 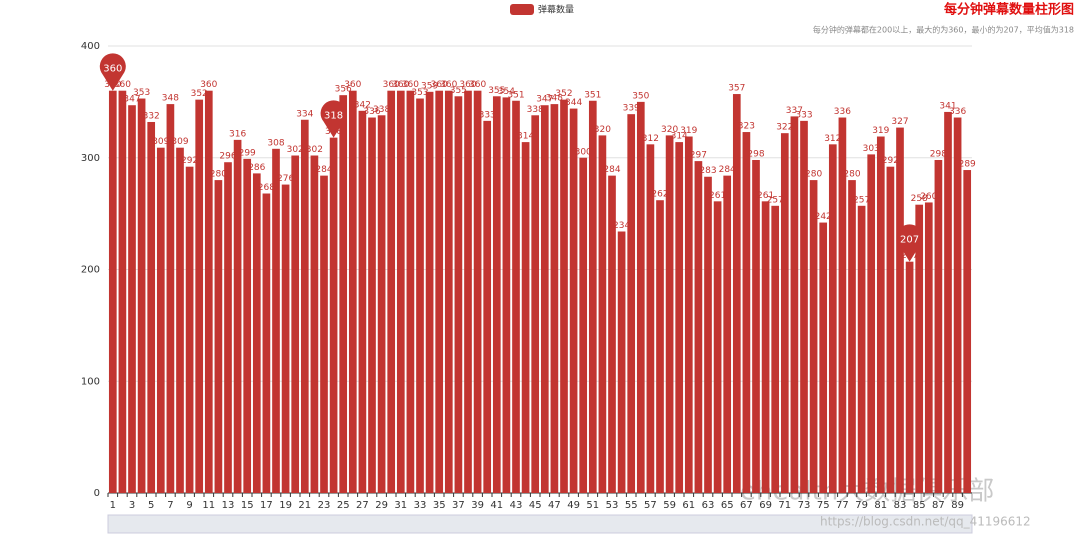 What do you see at coordinates (784, 505) in the screenshot?
I see `x-tick-label: 71` at bounding box center [784, 505].